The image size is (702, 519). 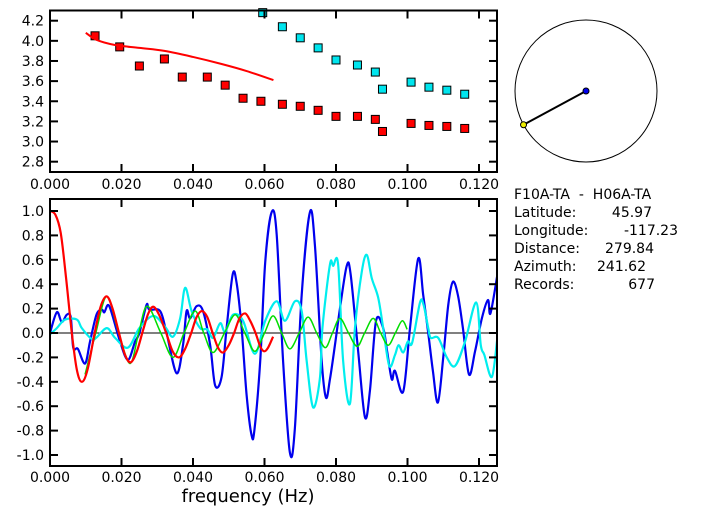 What do you see at coordinates (621, 267) in the screenshot?
I see `azimuth-value: 241.62` at bounding box center [621, 267].